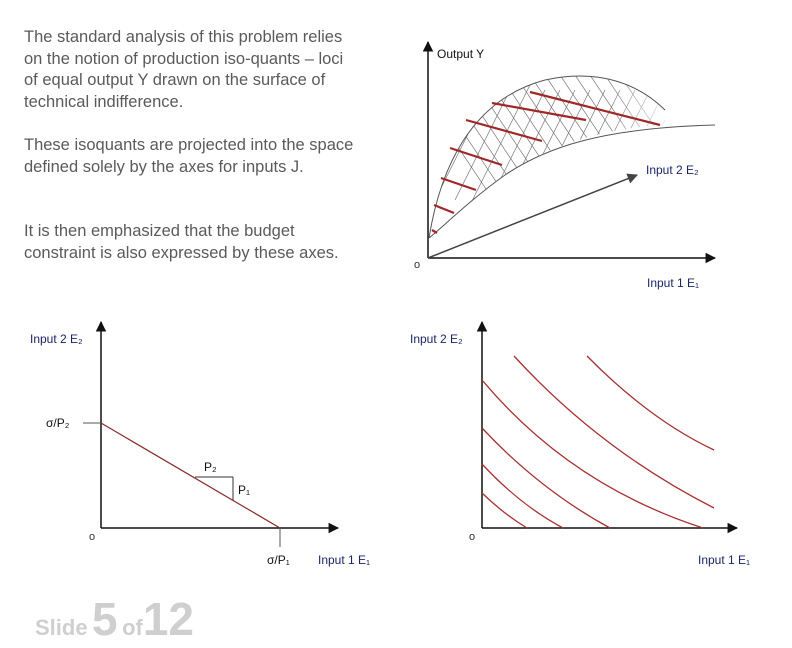  I want to click on surface-lower-edge, so click(572, 181).